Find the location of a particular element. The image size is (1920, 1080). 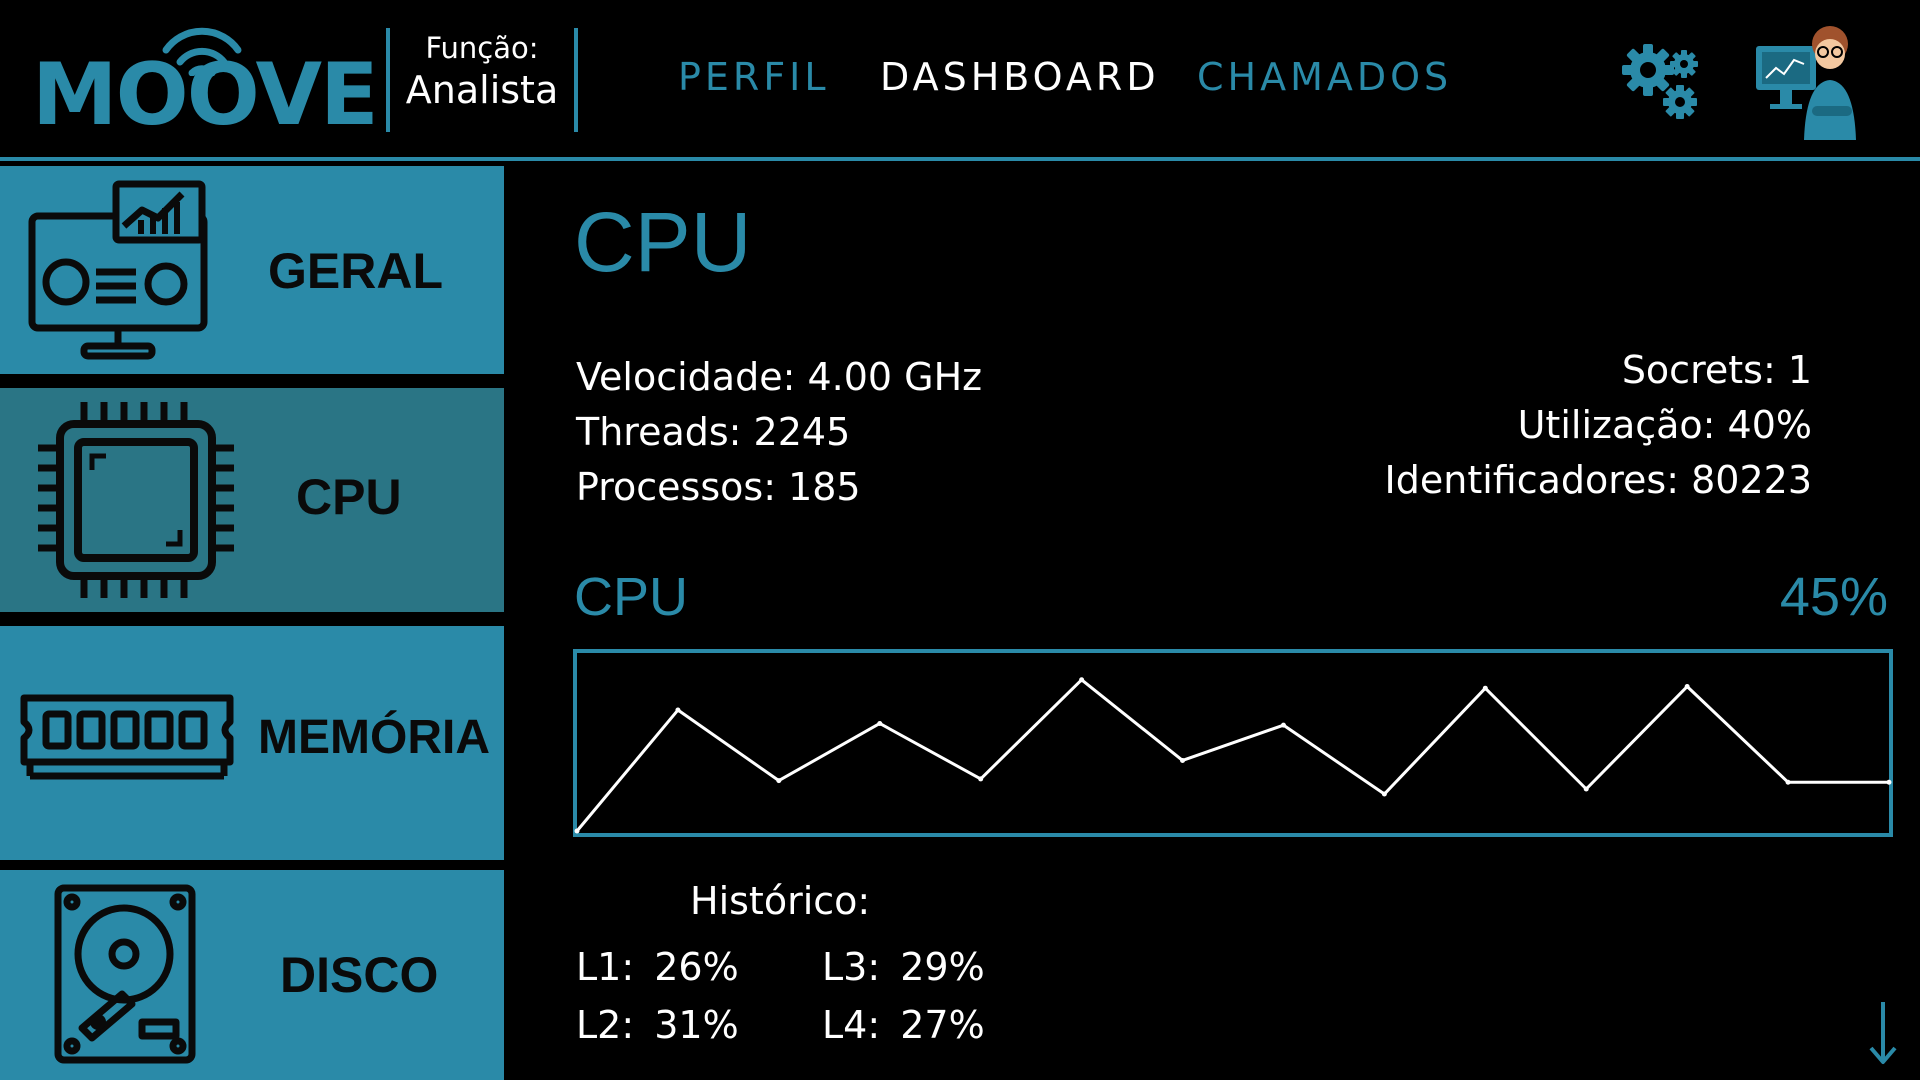

nav-perfil: PERFIL is located at coordinates (754, 77).